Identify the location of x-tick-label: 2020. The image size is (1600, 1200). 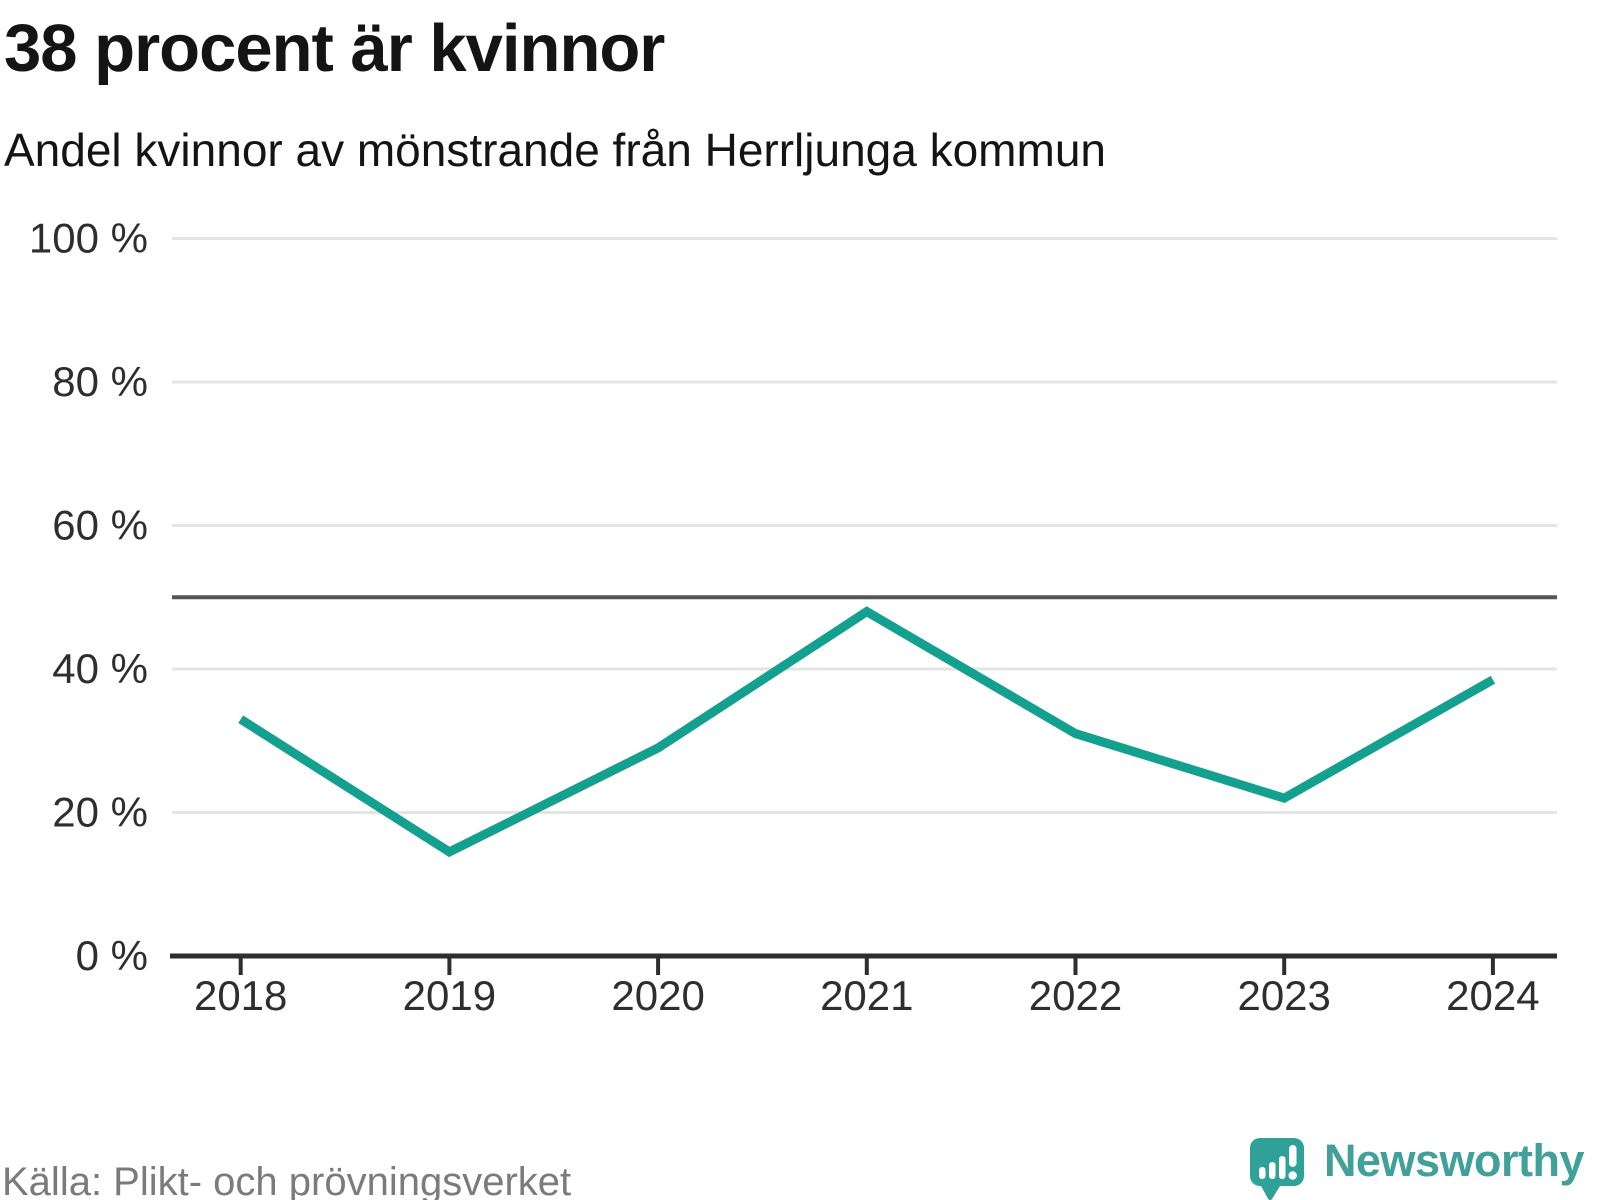
(657, 995).